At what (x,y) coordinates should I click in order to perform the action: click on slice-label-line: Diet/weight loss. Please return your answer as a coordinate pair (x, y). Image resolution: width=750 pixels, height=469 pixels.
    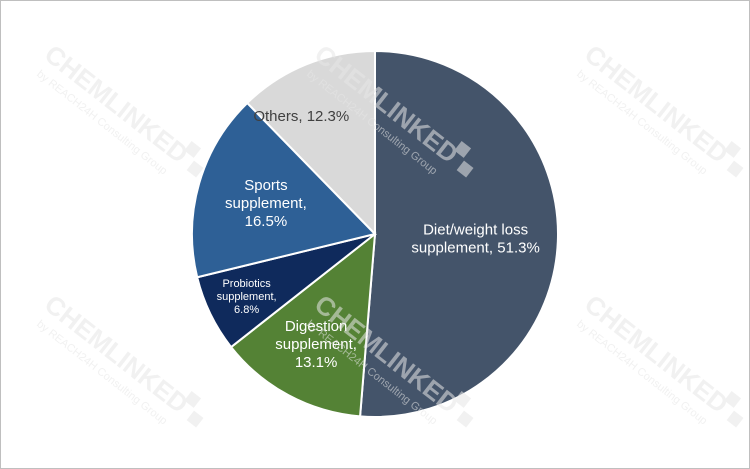
    Looking at the image, I should click on (475, 229).